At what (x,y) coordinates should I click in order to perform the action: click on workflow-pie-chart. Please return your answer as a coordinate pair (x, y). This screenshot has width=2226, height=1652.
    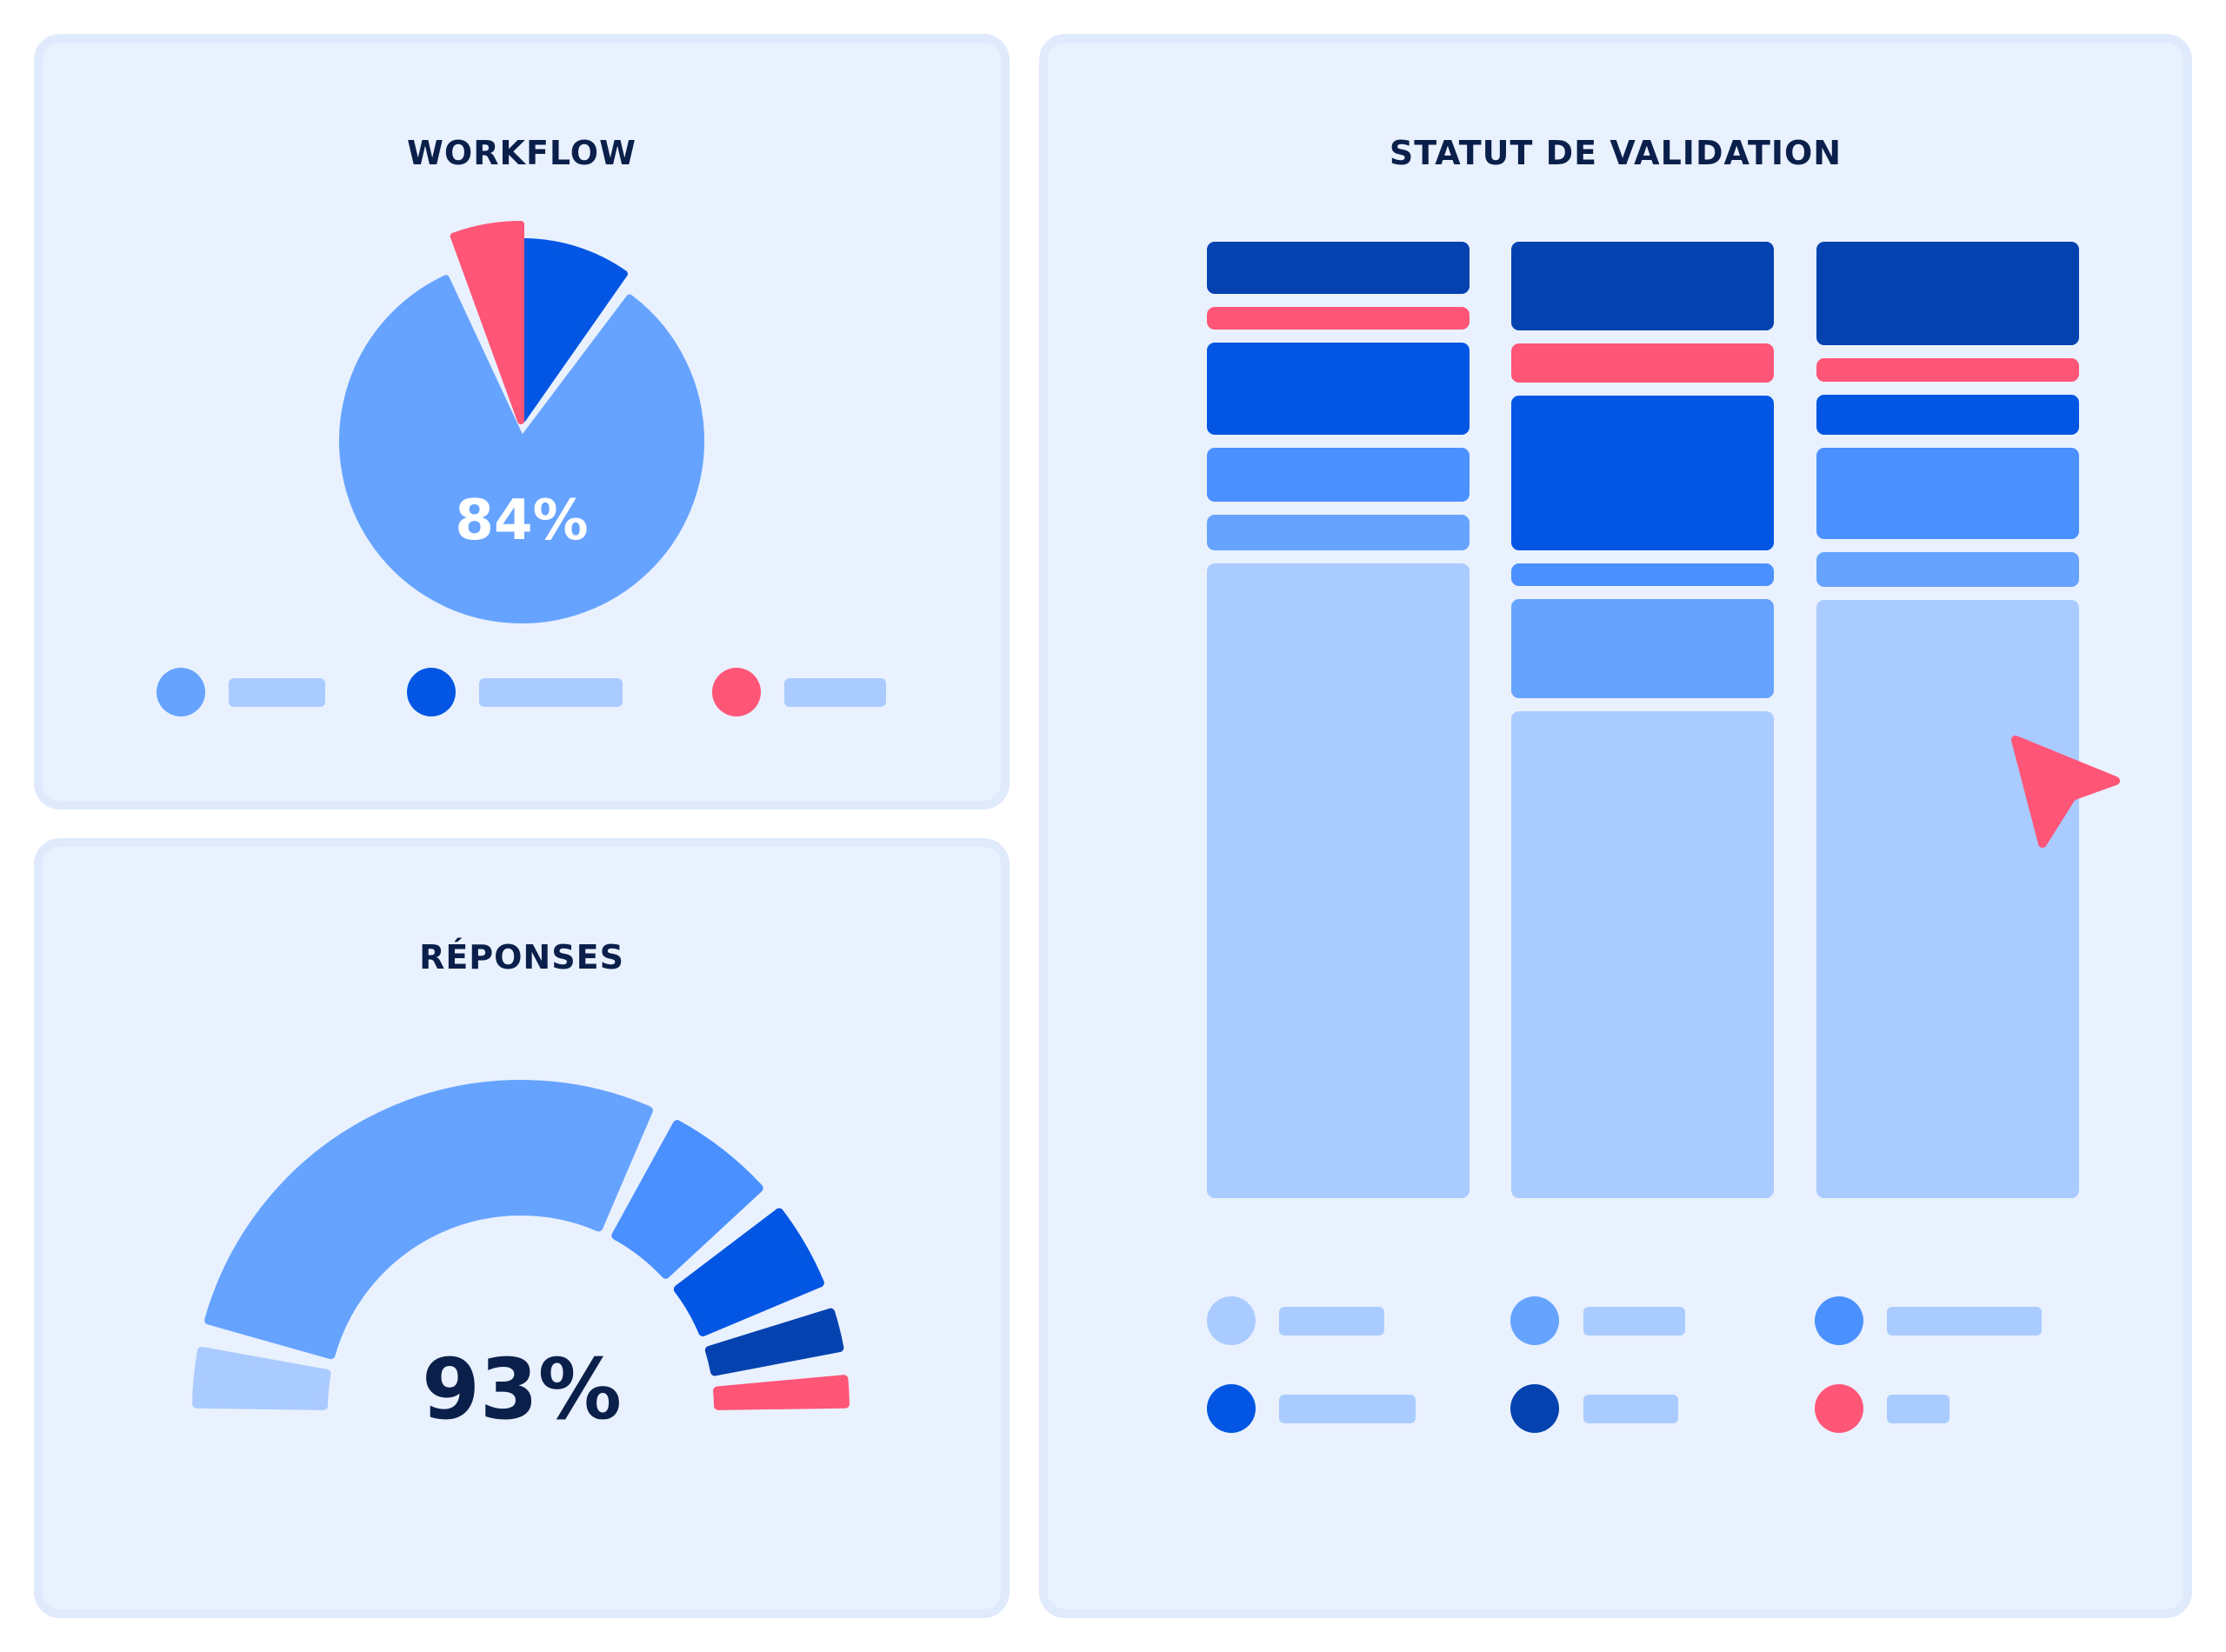
    Looking at the image, I should click on (521, 422).